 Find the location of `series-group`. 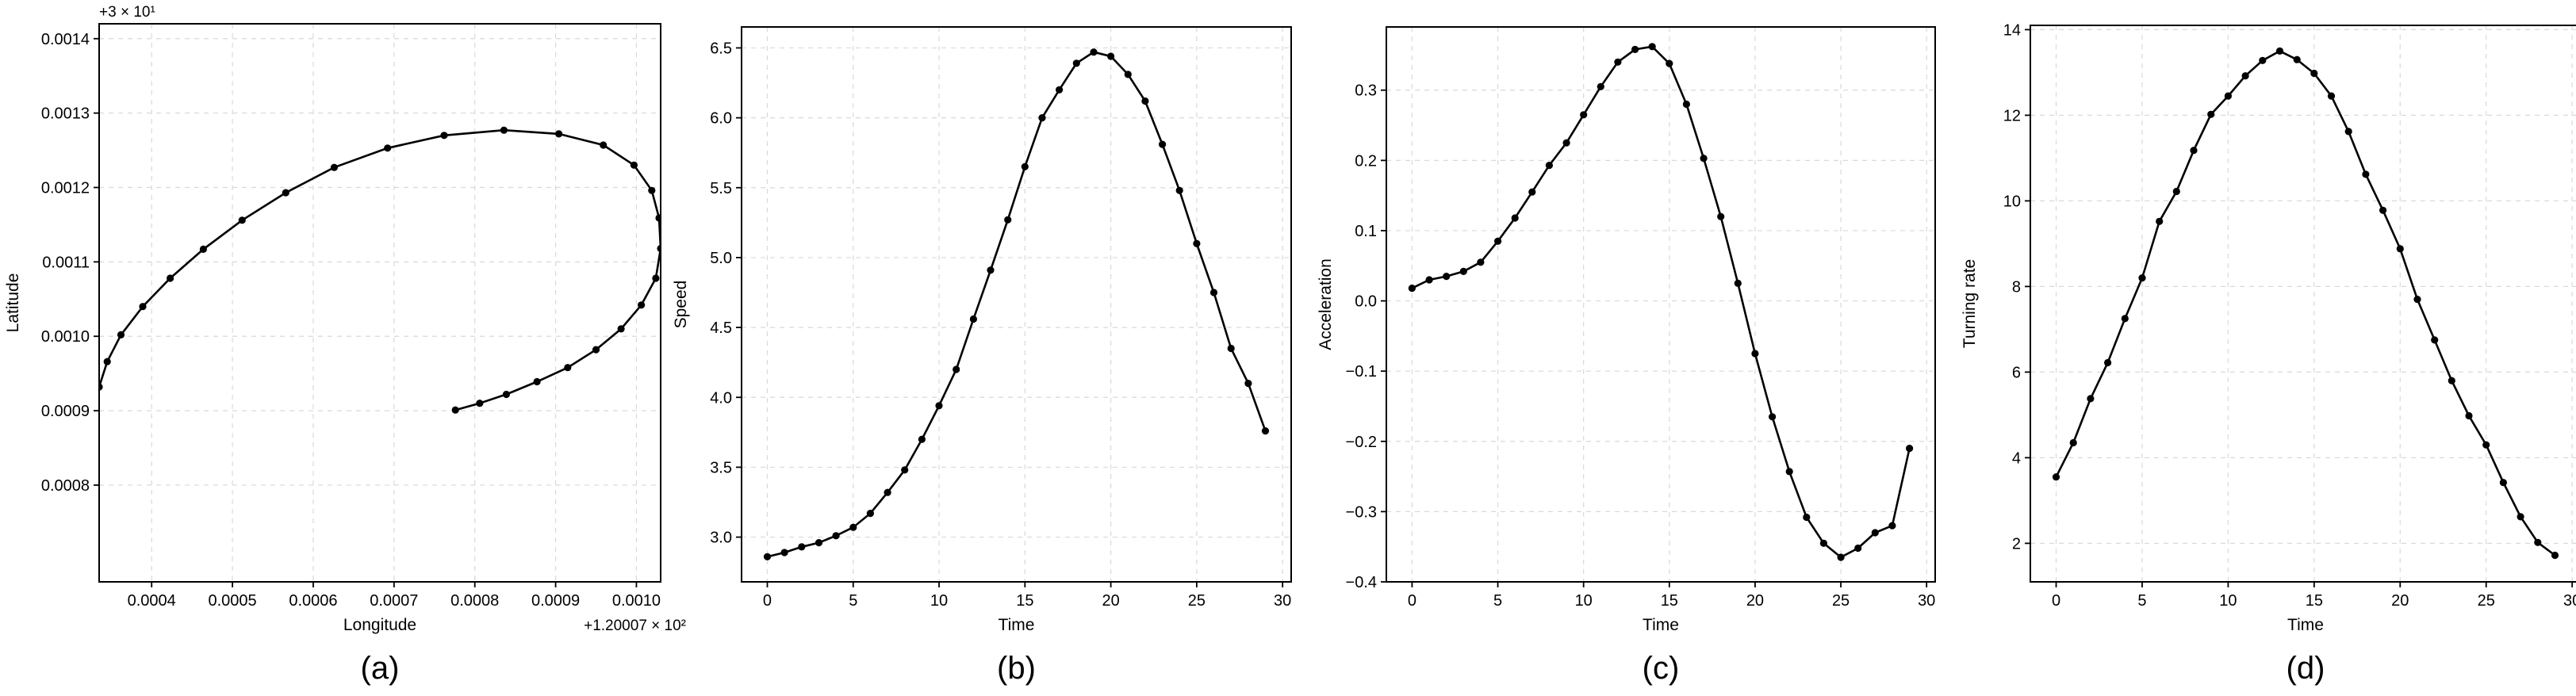

series-group is located at coordinates (380, 270).